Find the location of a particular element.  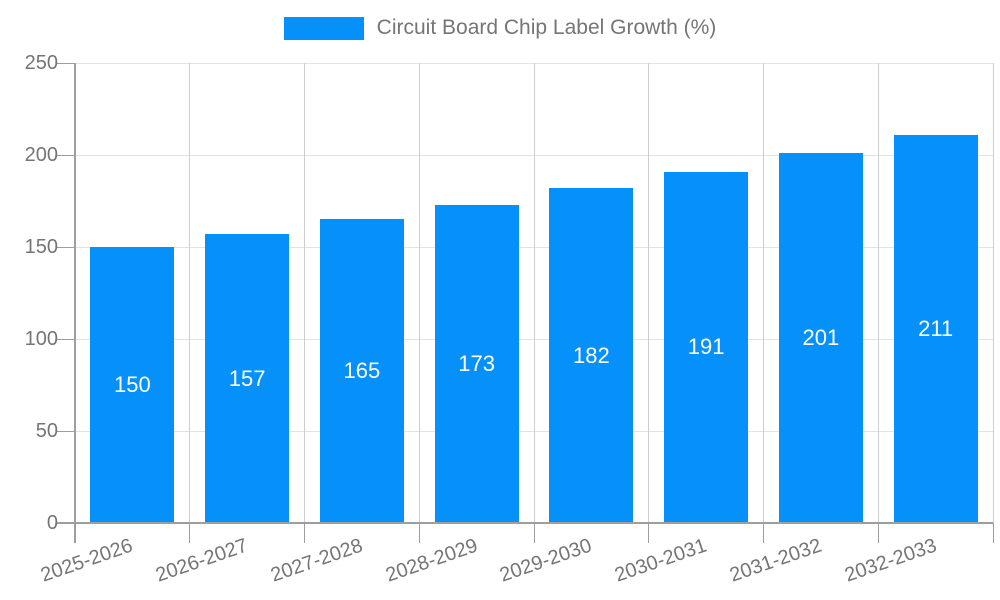

y-axis-tick-label: 100 is located at coordinates (41, 339).